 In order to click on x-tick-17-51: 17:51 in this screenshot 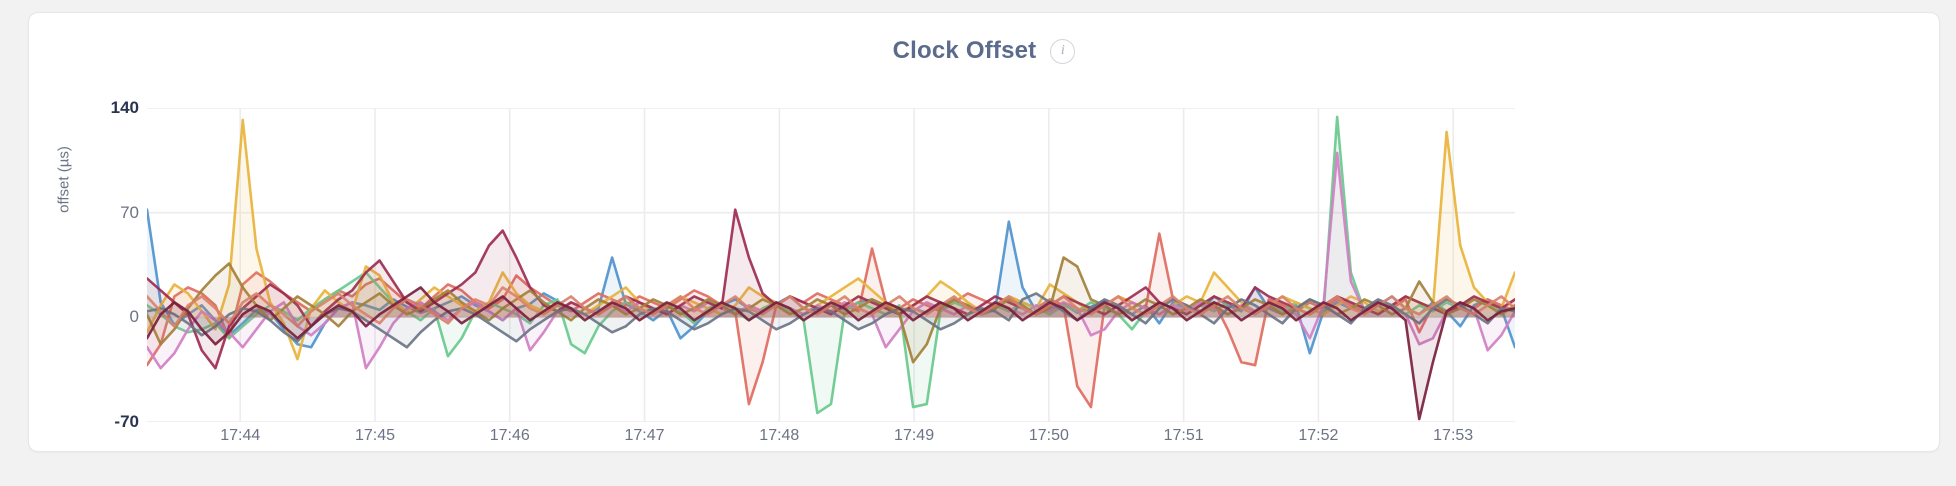, I will do `click(1183, 435)`.